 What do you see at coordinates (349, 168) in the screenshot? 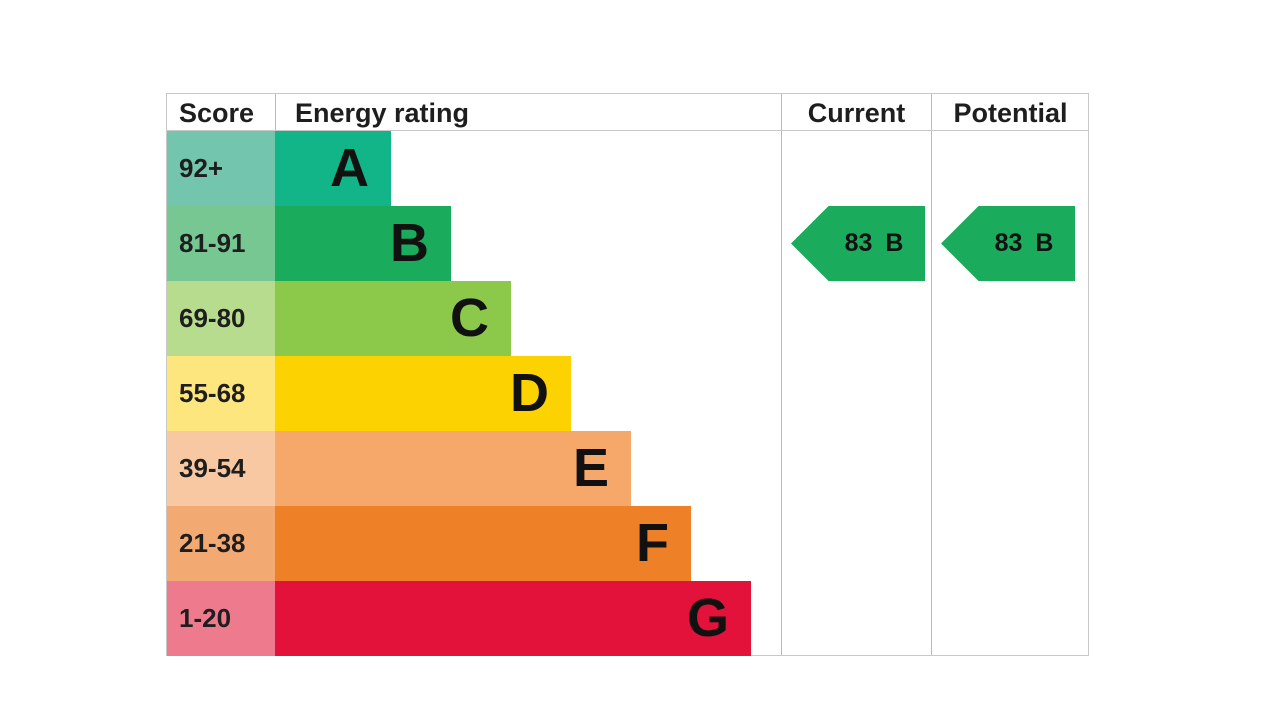
I see `band-letter-a: A` at bounding box center [349, 168].